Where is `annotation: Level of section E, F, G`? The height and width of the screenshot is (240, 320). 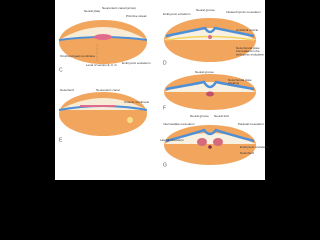
annotation: Level of section E, F, G is located at coordinates (102, 65).